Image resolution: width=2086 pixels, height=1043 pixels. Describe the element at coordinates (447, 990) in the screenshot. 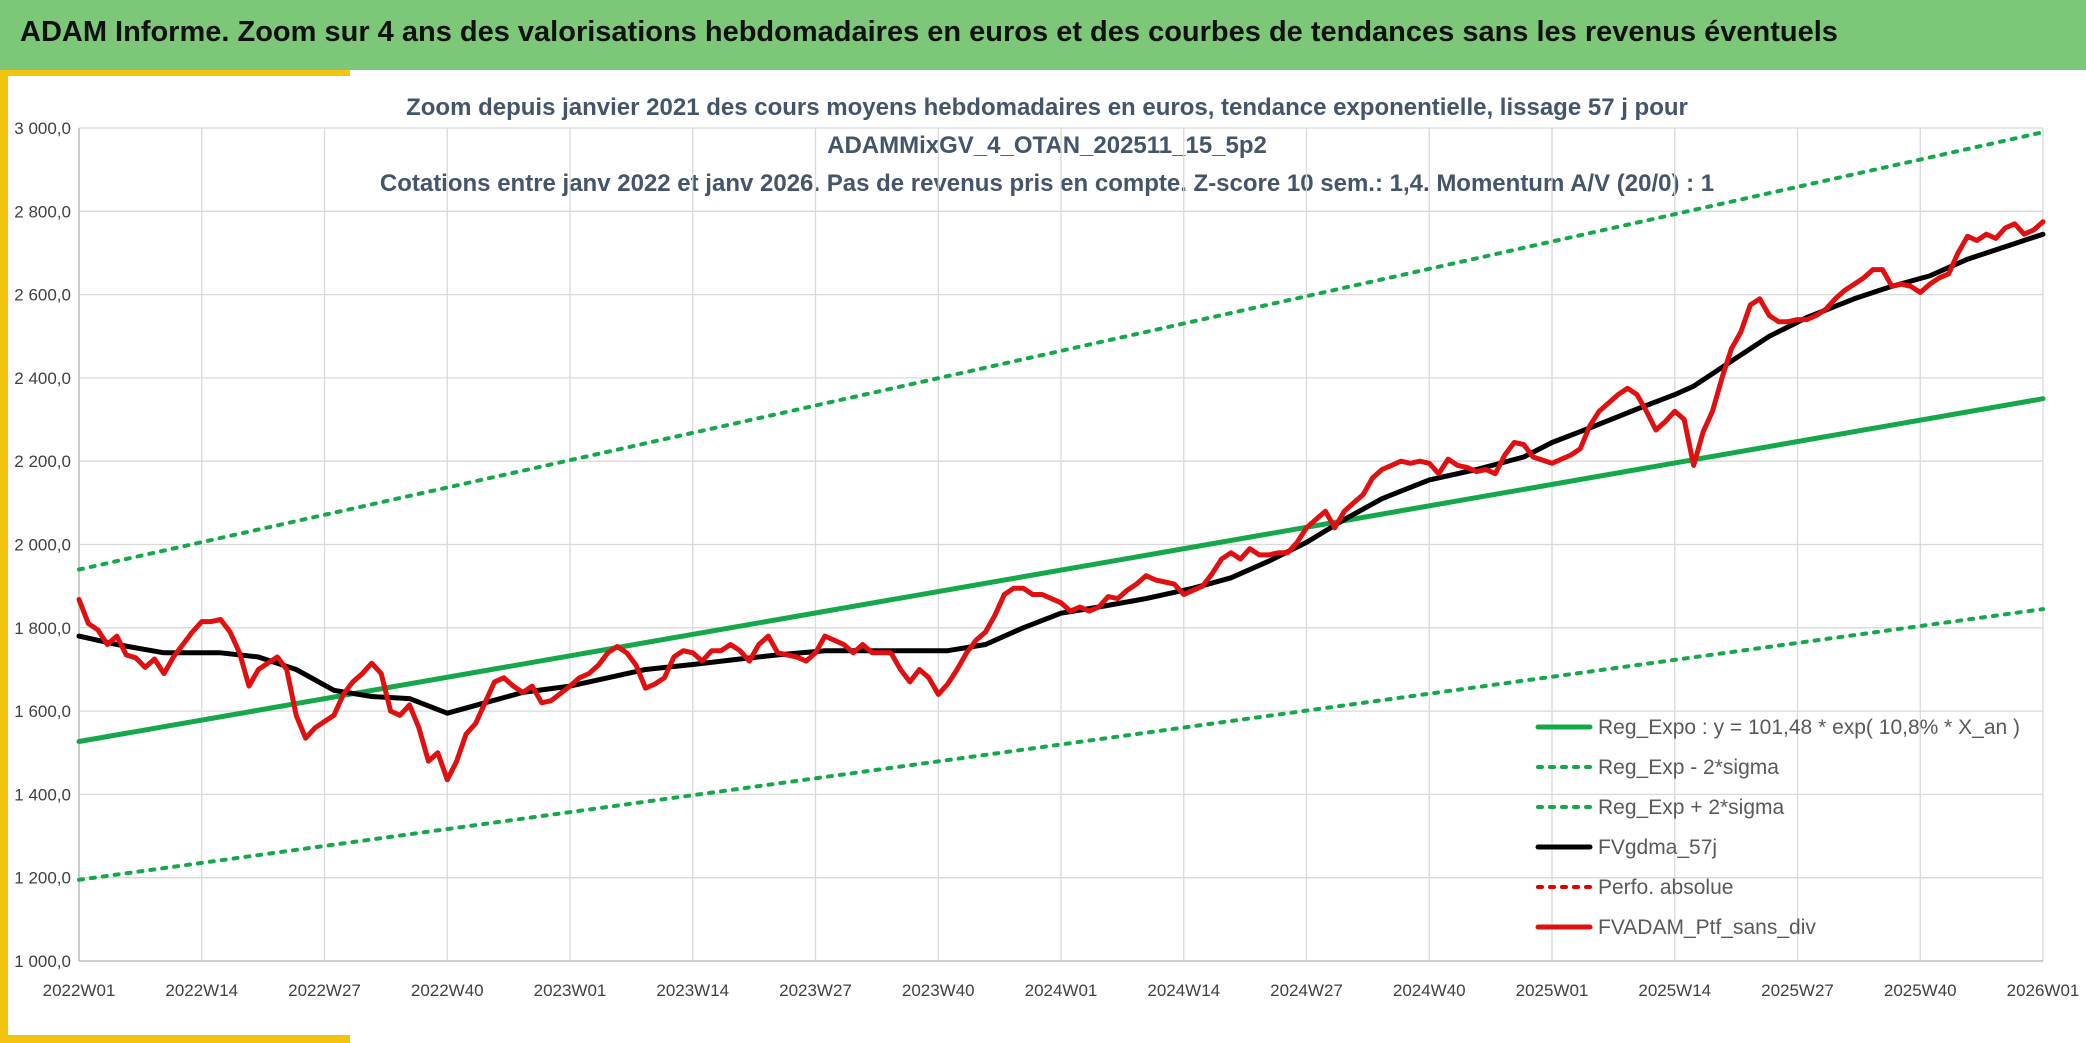

I see `x-tick-label: 2022W40` at that location.